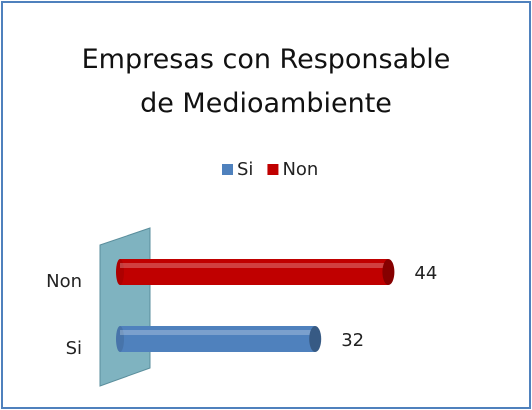 The image size is (532, 410). What do you see at coordinates (64, 281) in the screenshot?
I see `y-tick-label: Non` at bounding box center [64, 281].